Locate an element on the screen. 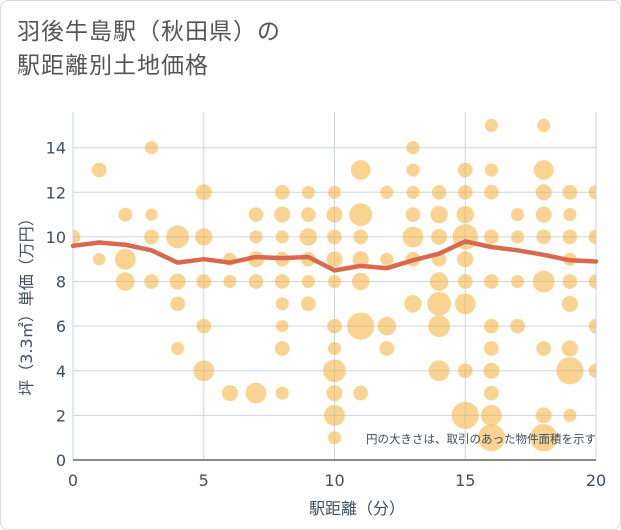 The width and height of the screenshot is (621, 530). y-tick-label-0: 0 is located at coordinates (61, 460).